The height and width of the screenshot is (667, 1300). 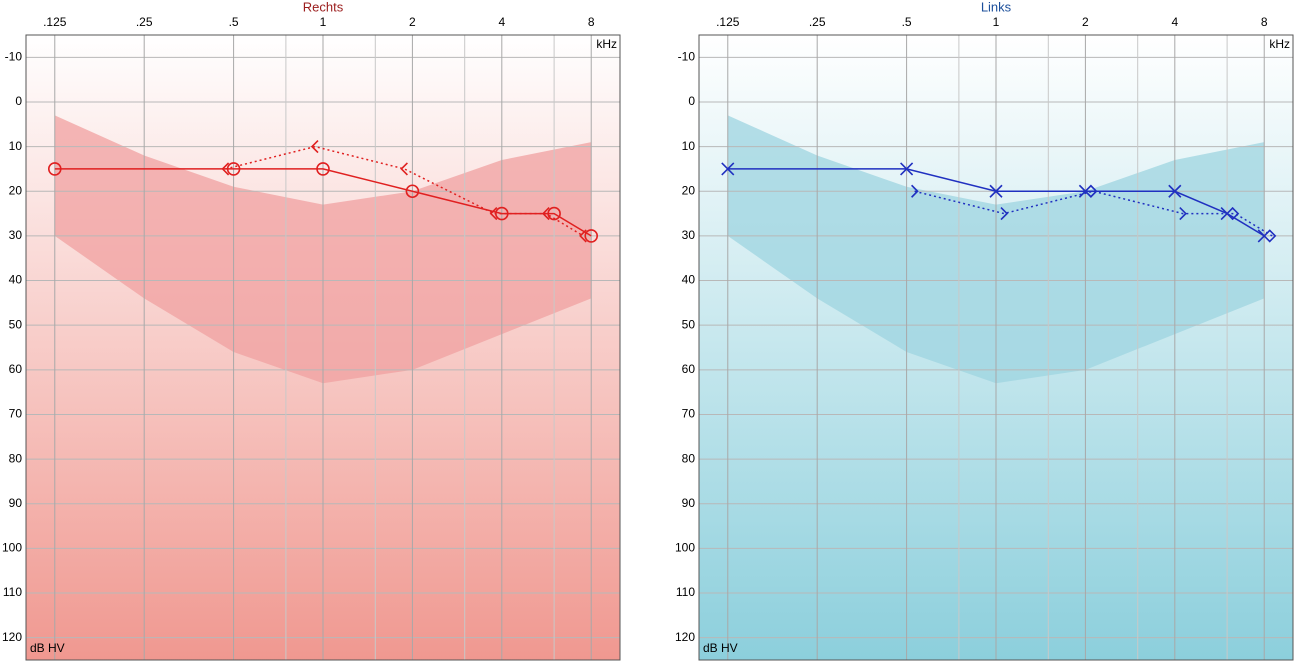 What do you see at coordinates (323, 7) in the screenshot?
I see `chart-title: Rechts` at bounding box center [323, 7].